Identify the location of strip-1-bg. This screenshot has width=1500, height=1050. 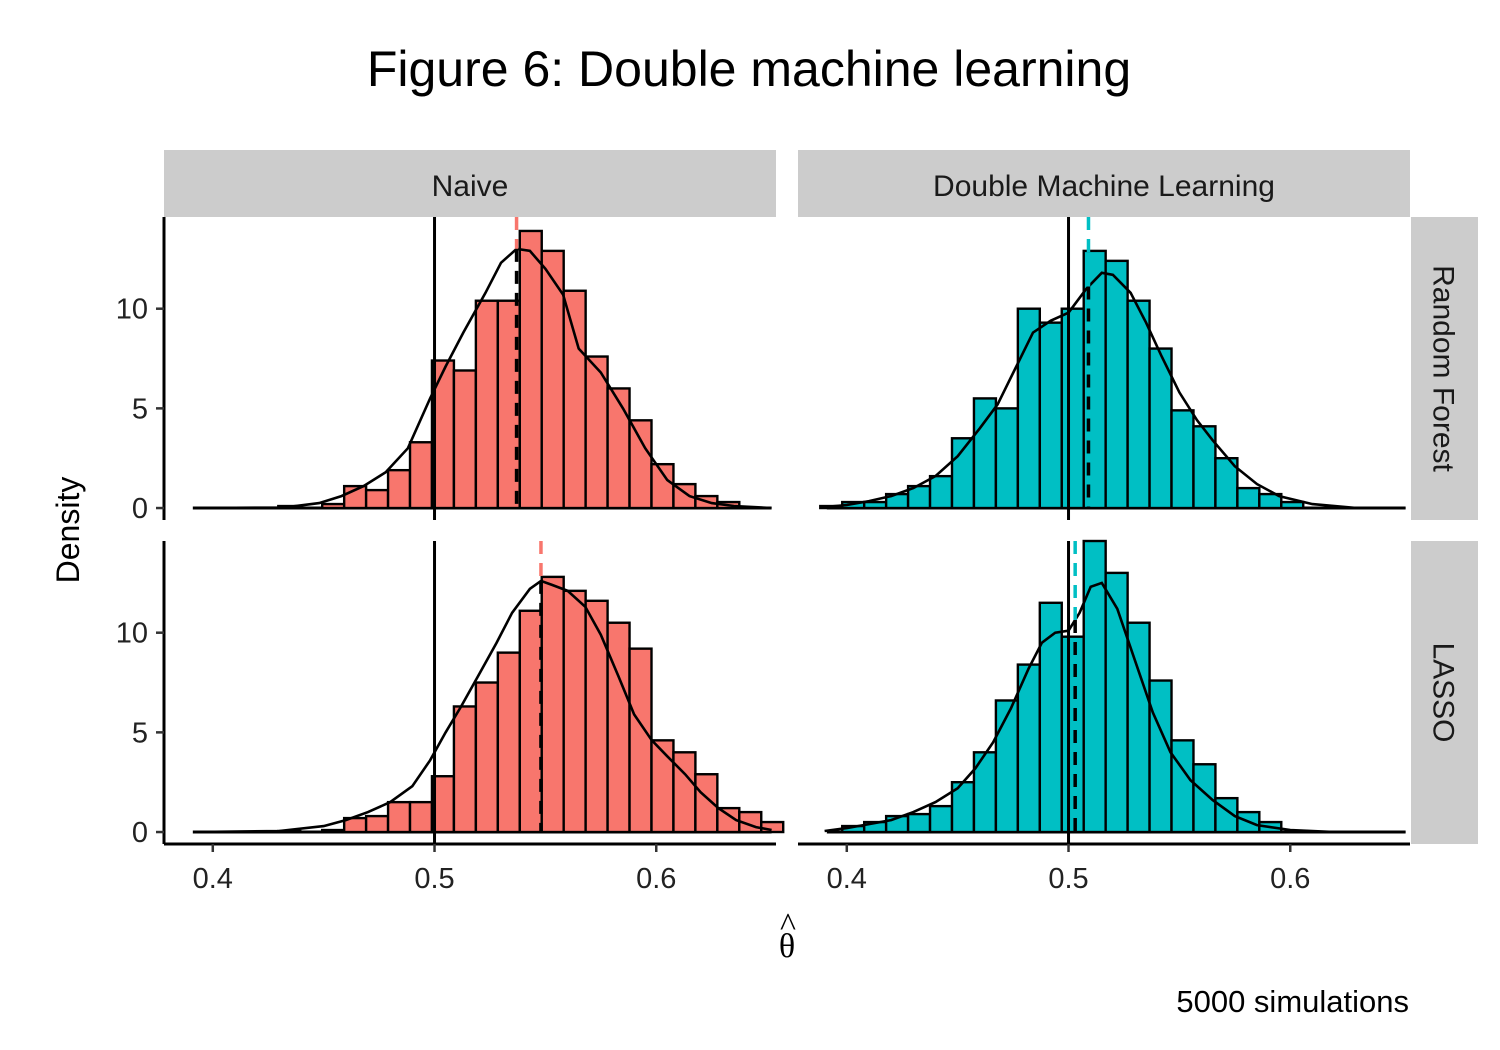
(1104, 183).